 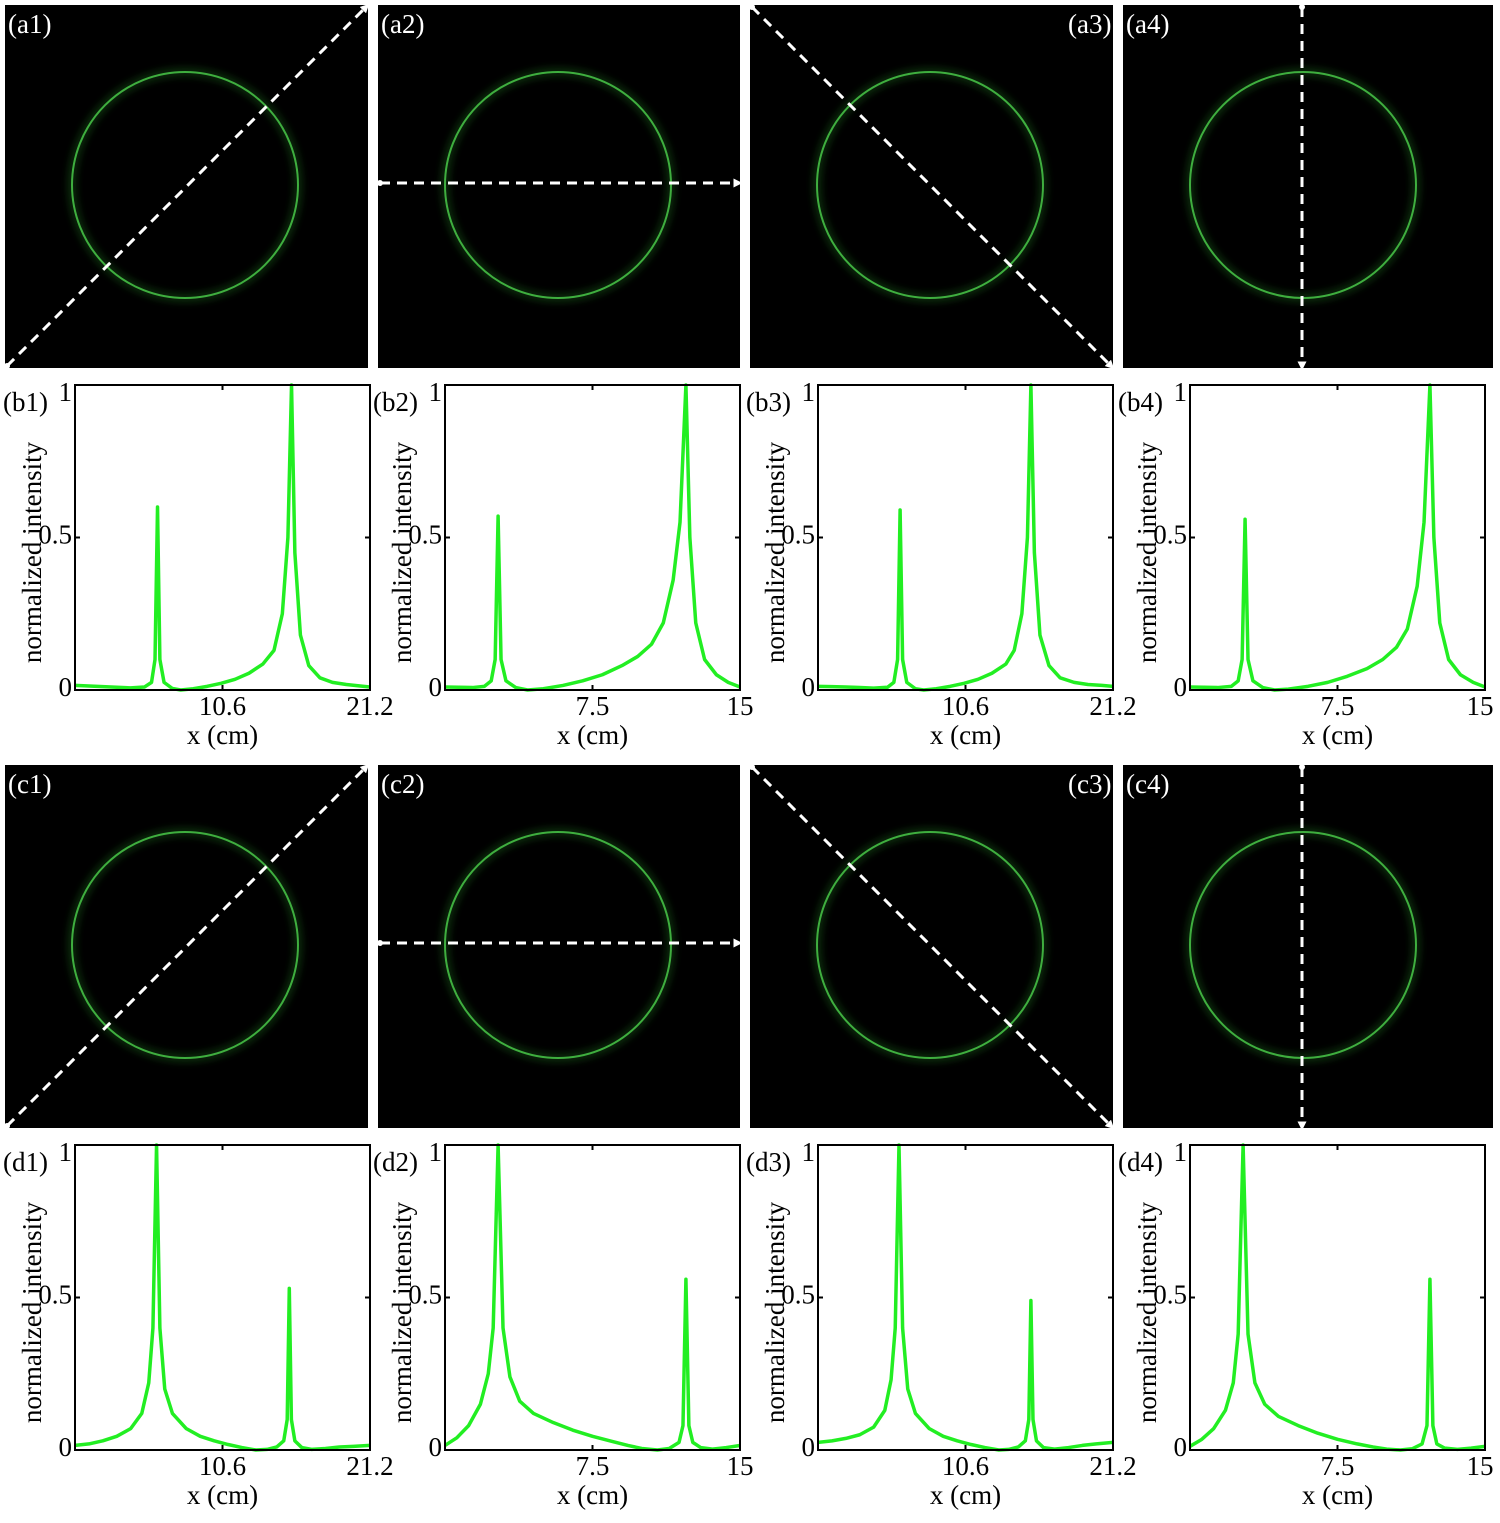 What do you see at coordinates (768, 402) in the screenshot?
I see `panel-label: (b3)` at bounding box center [768, 402].